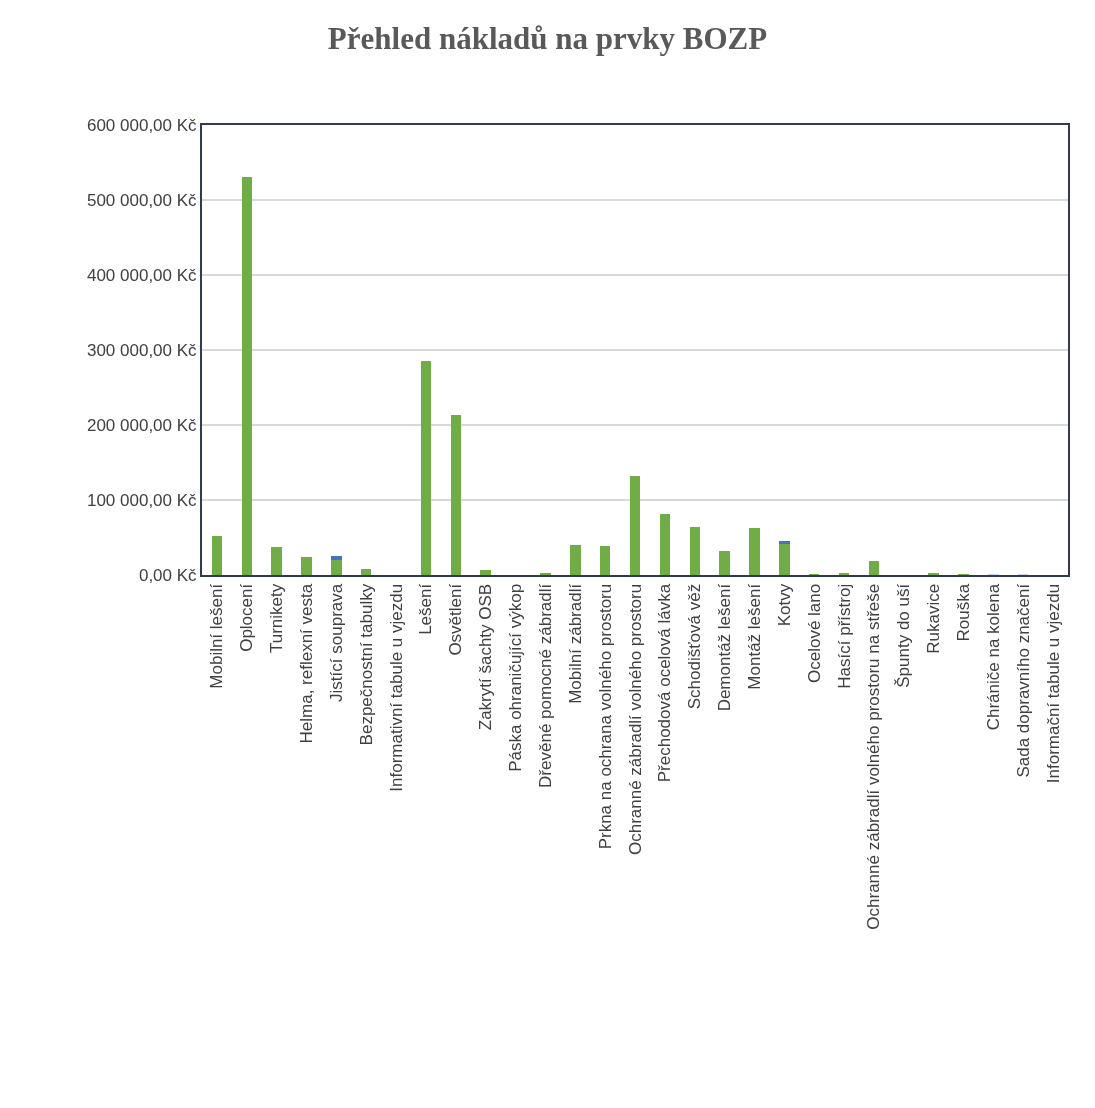  What do you see at coordinates (605, 716) in the screenshot?
I see `x-tick-label: Prkna na ochrana volného prostoru` at bounding box center [605, 716].